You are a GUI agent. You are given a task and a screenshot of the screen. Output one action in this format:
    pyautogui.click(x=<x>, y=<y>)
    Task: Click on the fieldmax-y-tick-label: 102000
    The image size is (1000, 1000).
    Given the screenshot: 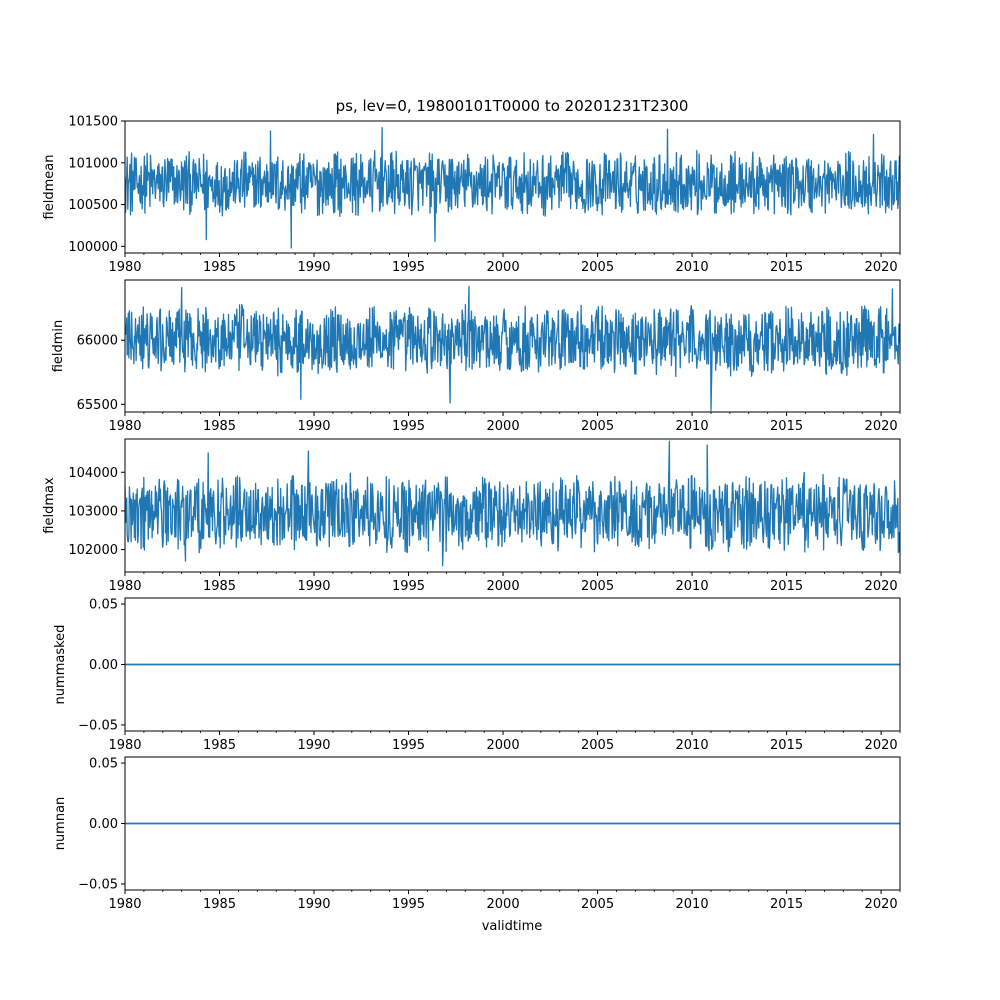 What is the action you would take?
    pyautogui.click(x=93, y=550)
    